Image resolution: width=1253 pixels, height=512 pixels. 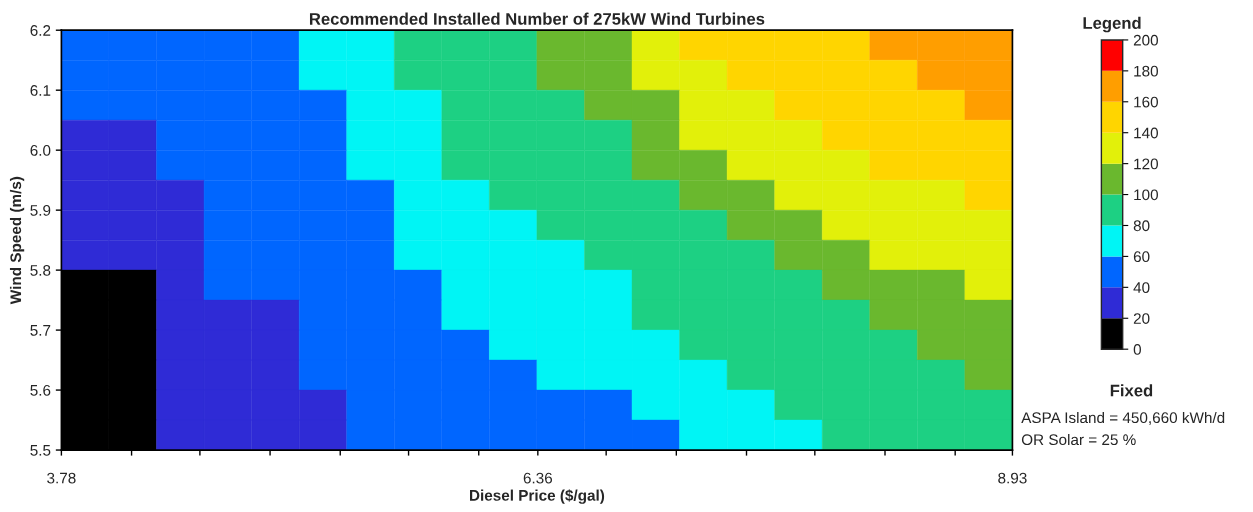 I want to click on y-tick-label: 6.2, so click(x=40, y=30).